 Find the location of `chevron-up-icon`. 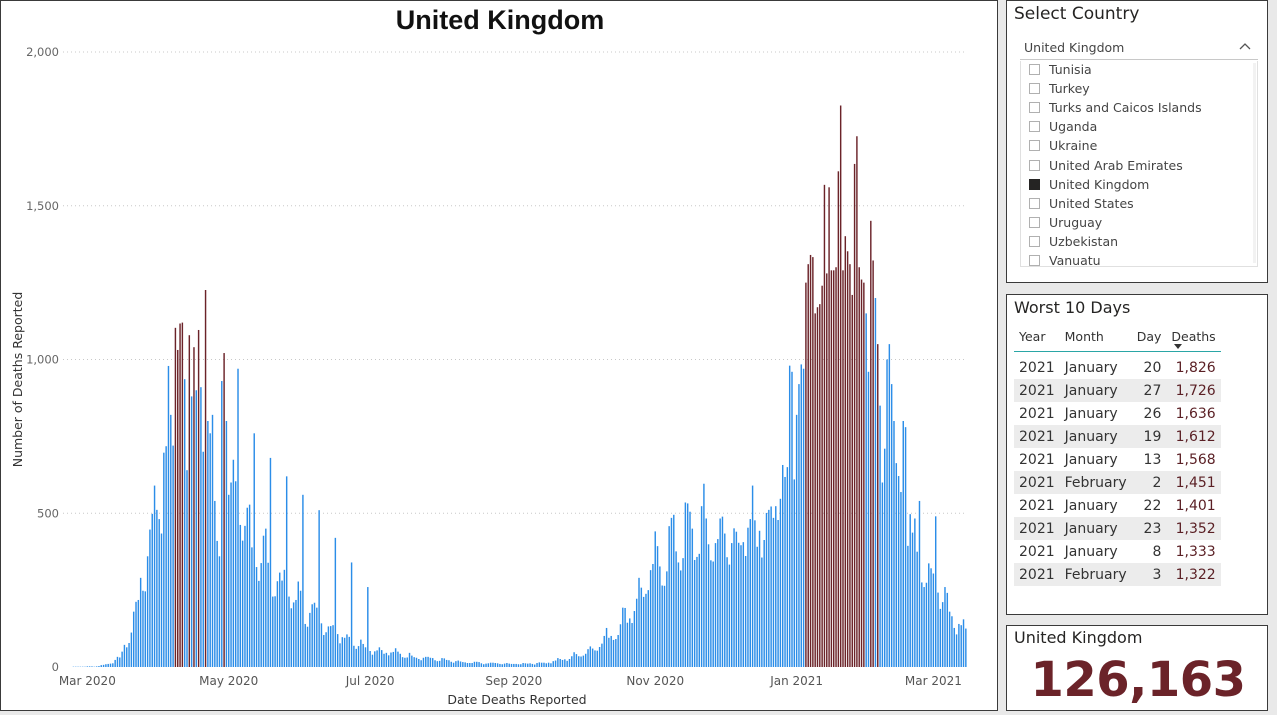

chevron-up-icon is located at coordinates (1245, 46).